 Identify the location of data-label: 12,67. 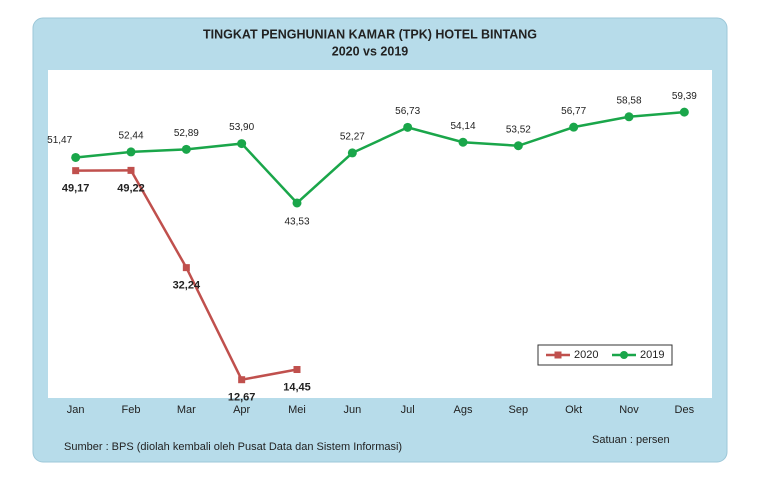
(242, 398).